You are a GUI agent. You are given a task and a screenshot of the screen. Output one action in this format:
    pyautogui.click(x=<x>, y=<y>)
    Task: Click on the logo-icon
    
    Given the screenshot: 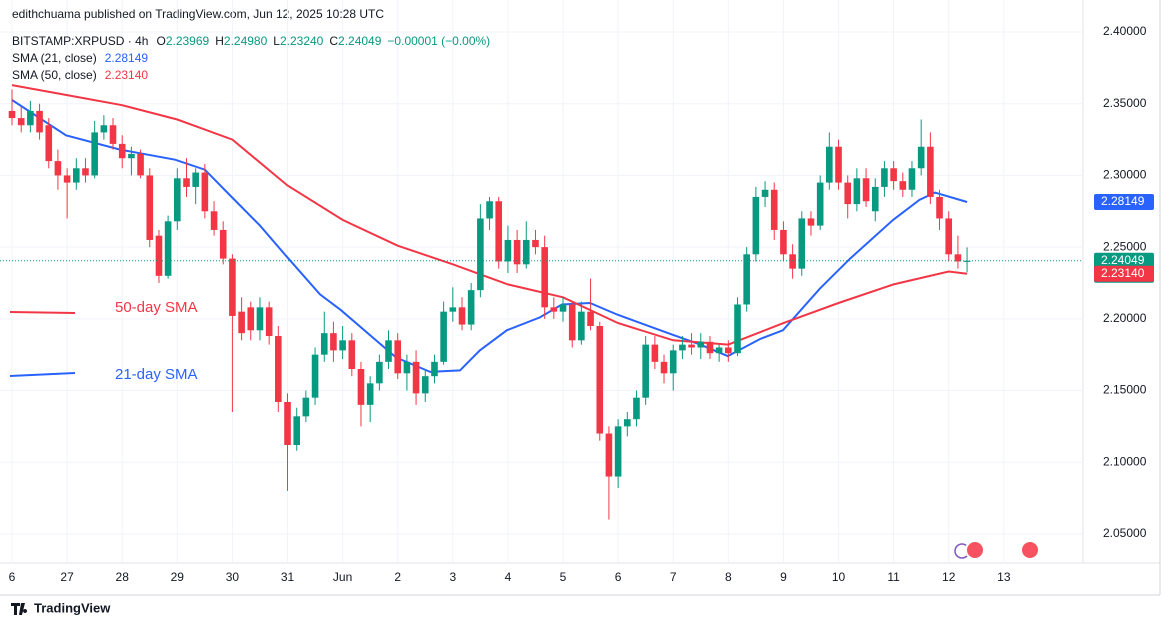 What is the action you would take?
    pyautogui.click(x=19, y=609)
    